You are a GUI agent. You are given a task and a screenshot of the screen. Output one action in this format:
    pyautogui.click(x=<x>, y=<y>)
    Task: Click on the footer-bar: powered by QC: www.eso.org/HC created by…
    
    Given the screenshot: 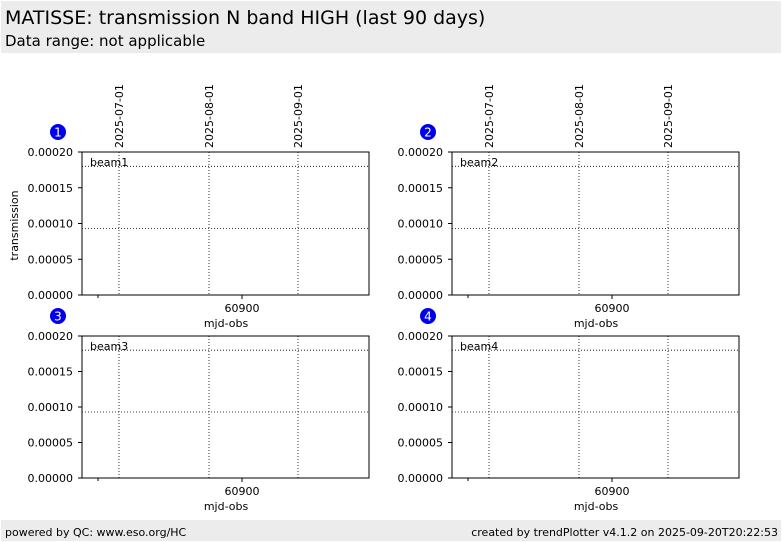 What is the action you would take?
    pyautogui.click(x=391, y=530)
    